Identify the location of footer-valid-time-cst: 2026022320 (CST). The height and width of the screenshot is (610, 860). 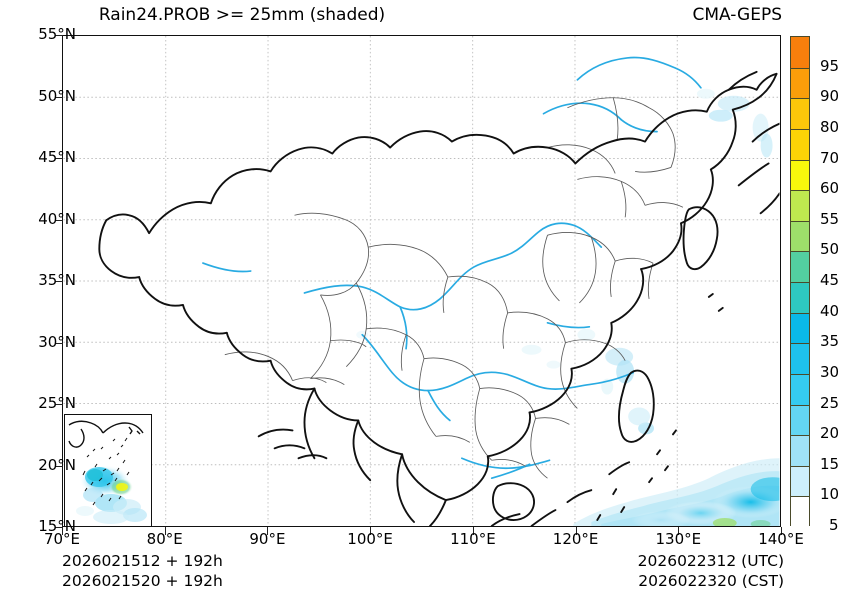
(711, 581).